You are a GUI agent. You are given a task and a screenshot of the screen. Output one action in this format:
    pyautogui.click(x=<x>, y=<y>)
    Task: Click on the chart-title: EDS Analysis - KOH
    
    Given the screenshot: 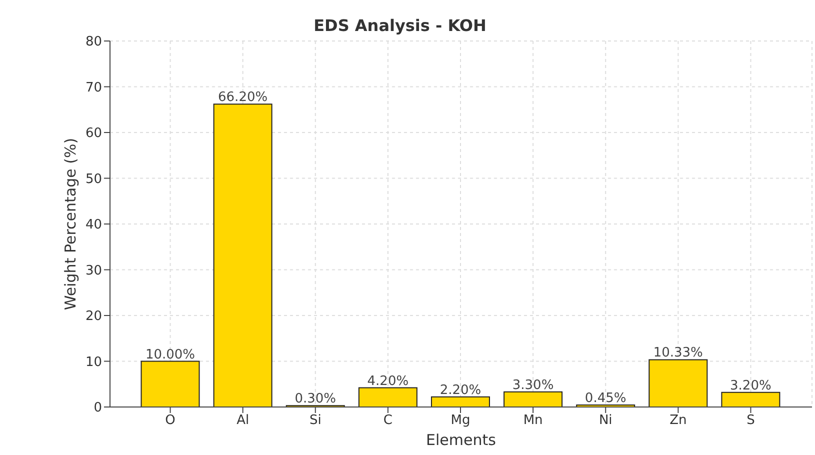 What is the action you would take?
    pyautogui.click(x=400, y=26)
    